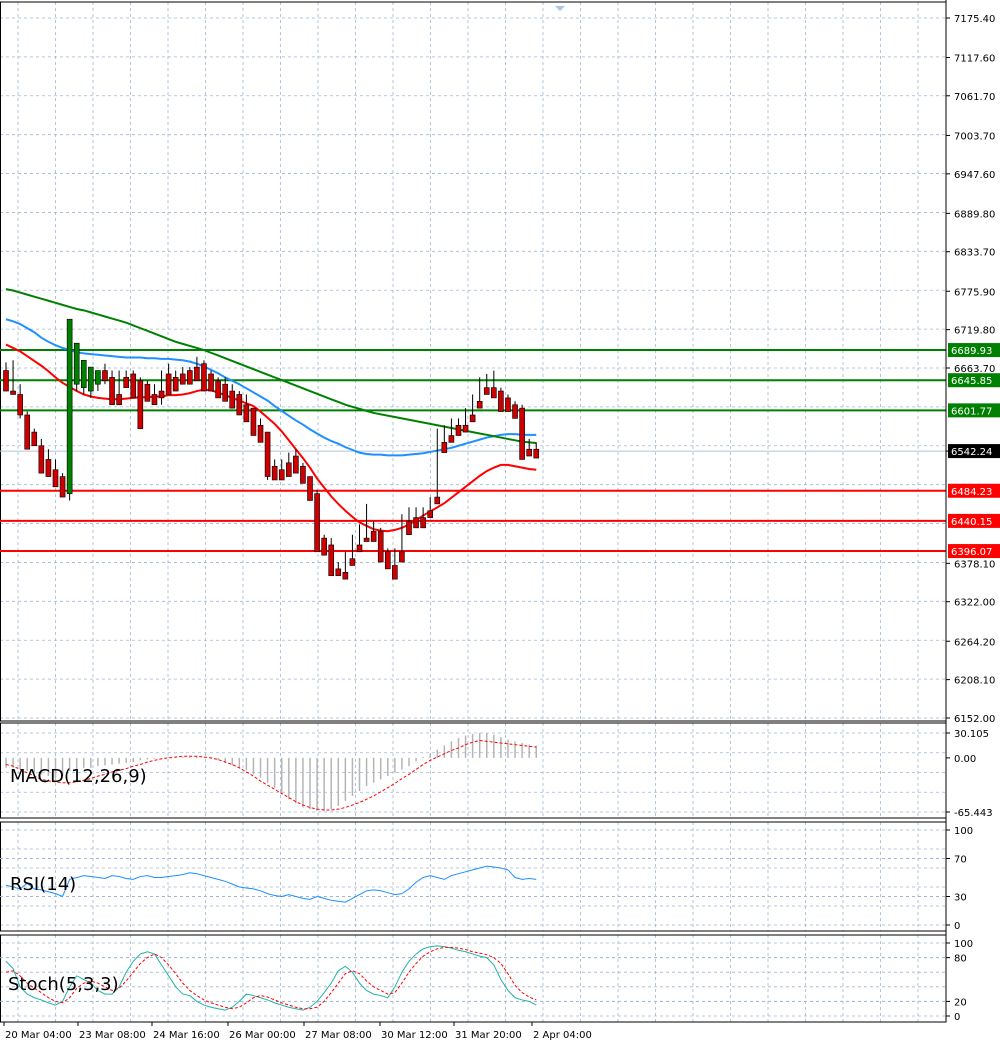 Image resolution: width=1000 pixels, height=1052 pixels. I want to click on macd-y-tick-label: 0.00, so click(965, 759).